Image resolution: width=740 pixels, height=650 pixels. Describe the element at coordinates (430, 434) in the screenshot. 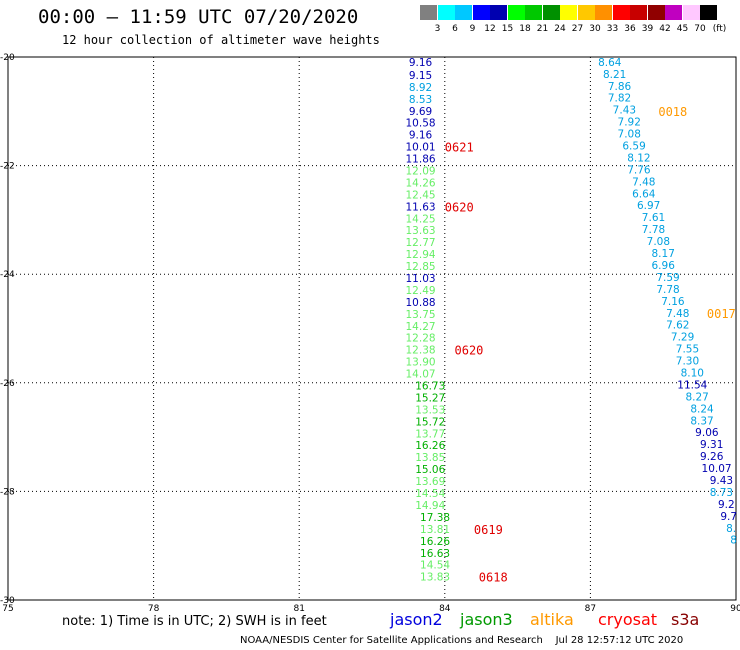

I see `wave-height-value: 13.77` at that location.